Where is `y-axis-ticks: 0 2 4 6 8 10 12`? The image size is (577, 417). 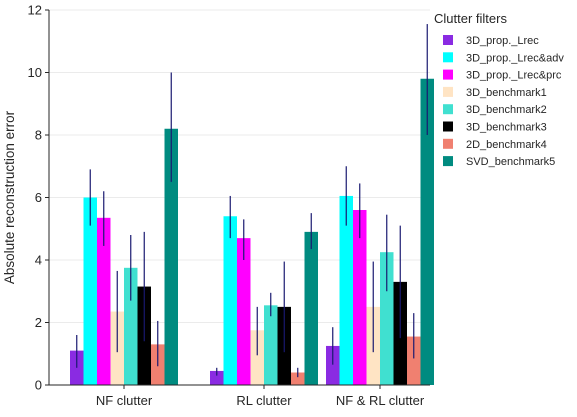
y-axis-ticks: 0 2 4 6 8 10 12 is located at coordinates (38, 198).